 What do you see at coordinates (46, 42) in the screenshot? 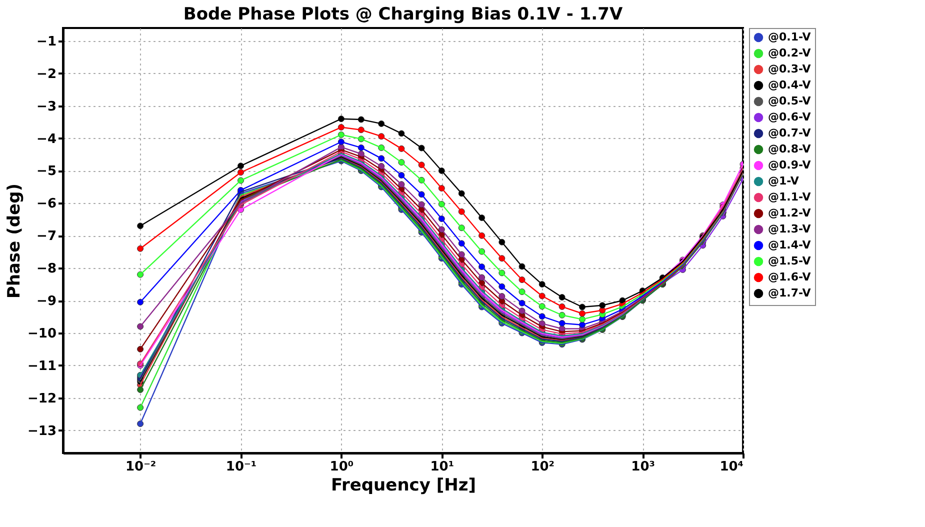
I see `y-tick-label: −1` at bounding box center [46, 42].